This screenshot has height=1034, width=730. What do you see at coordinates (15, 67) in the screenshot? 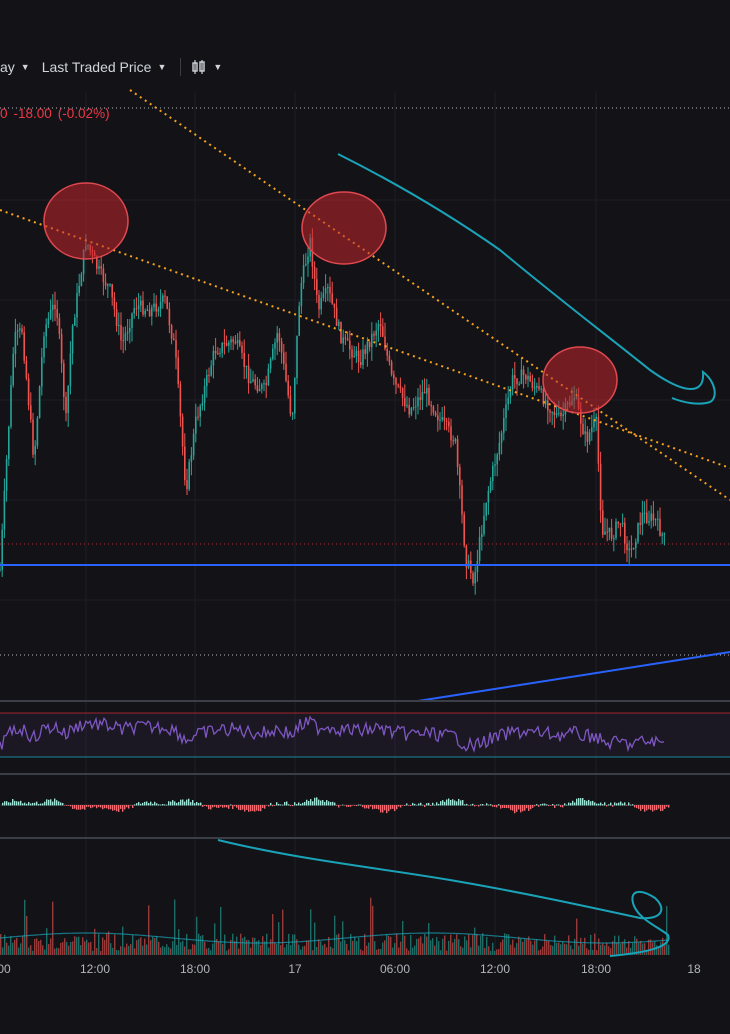
I see `interval-selector: ay ▼` at bounding box center [15, 67].